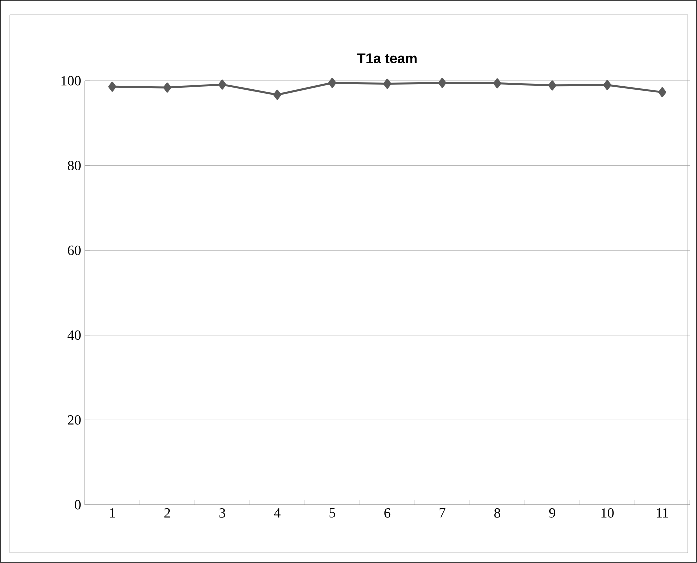 This screenshot has height=563, width=697. I want to click on x-tick-label: 9, so click(552, 513).